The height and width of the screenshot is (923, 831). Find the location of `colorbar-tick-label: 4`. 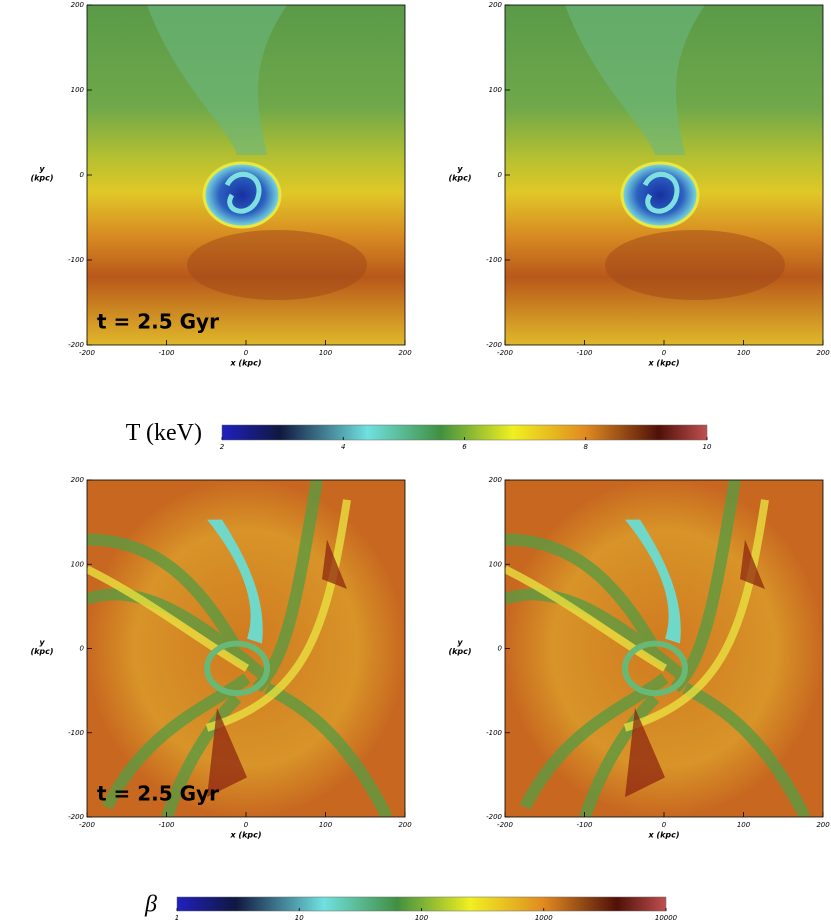

colorbar-tick-label: 4 is located at coordinates (343, 447).